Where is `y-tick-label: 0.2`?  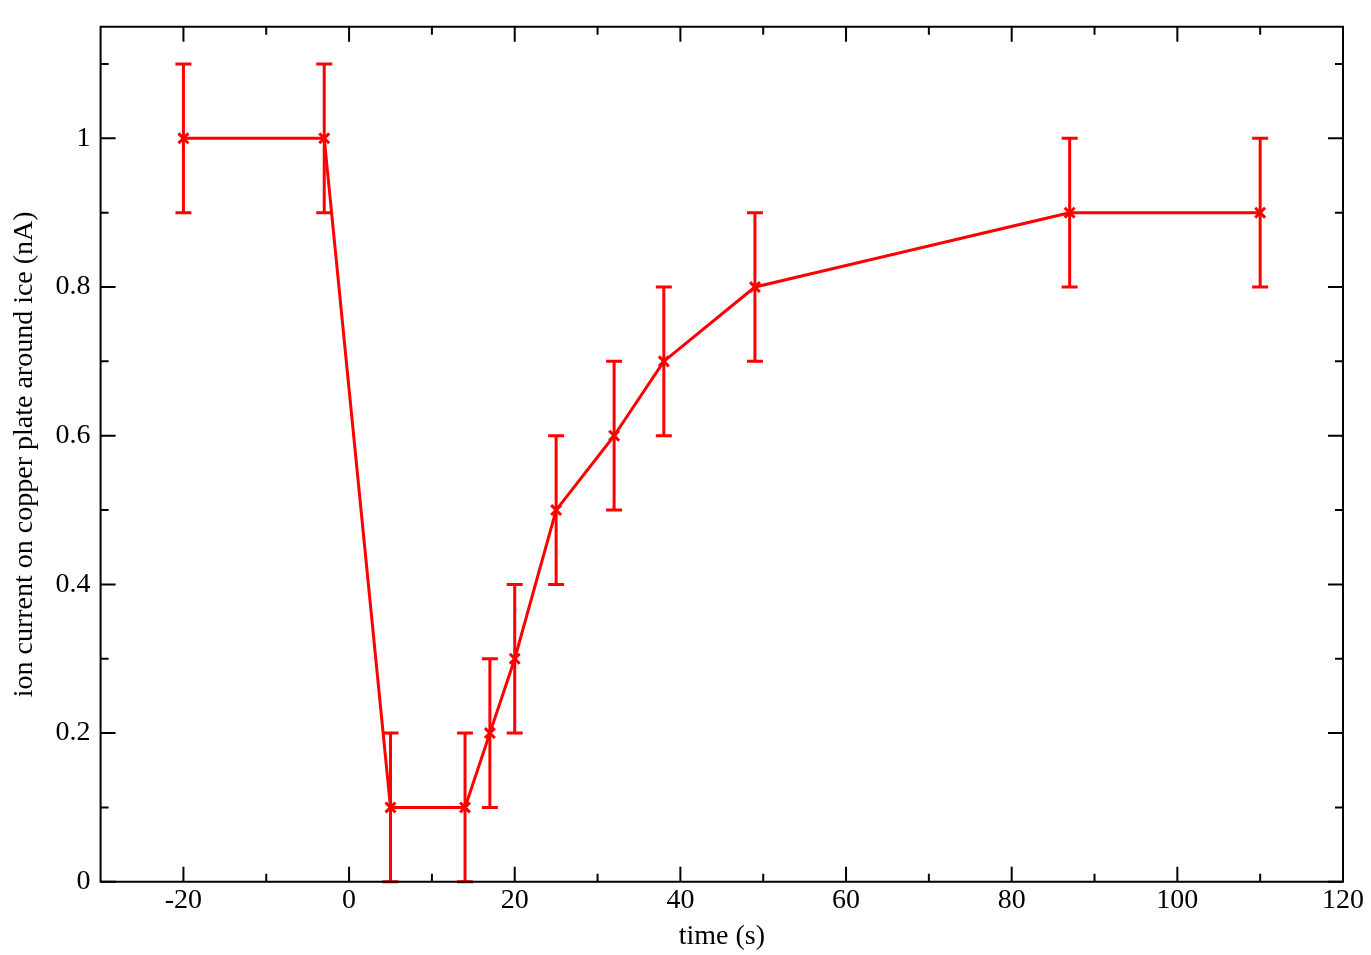
y-tick-label: 0.2 is located at coordinates (73, 731).